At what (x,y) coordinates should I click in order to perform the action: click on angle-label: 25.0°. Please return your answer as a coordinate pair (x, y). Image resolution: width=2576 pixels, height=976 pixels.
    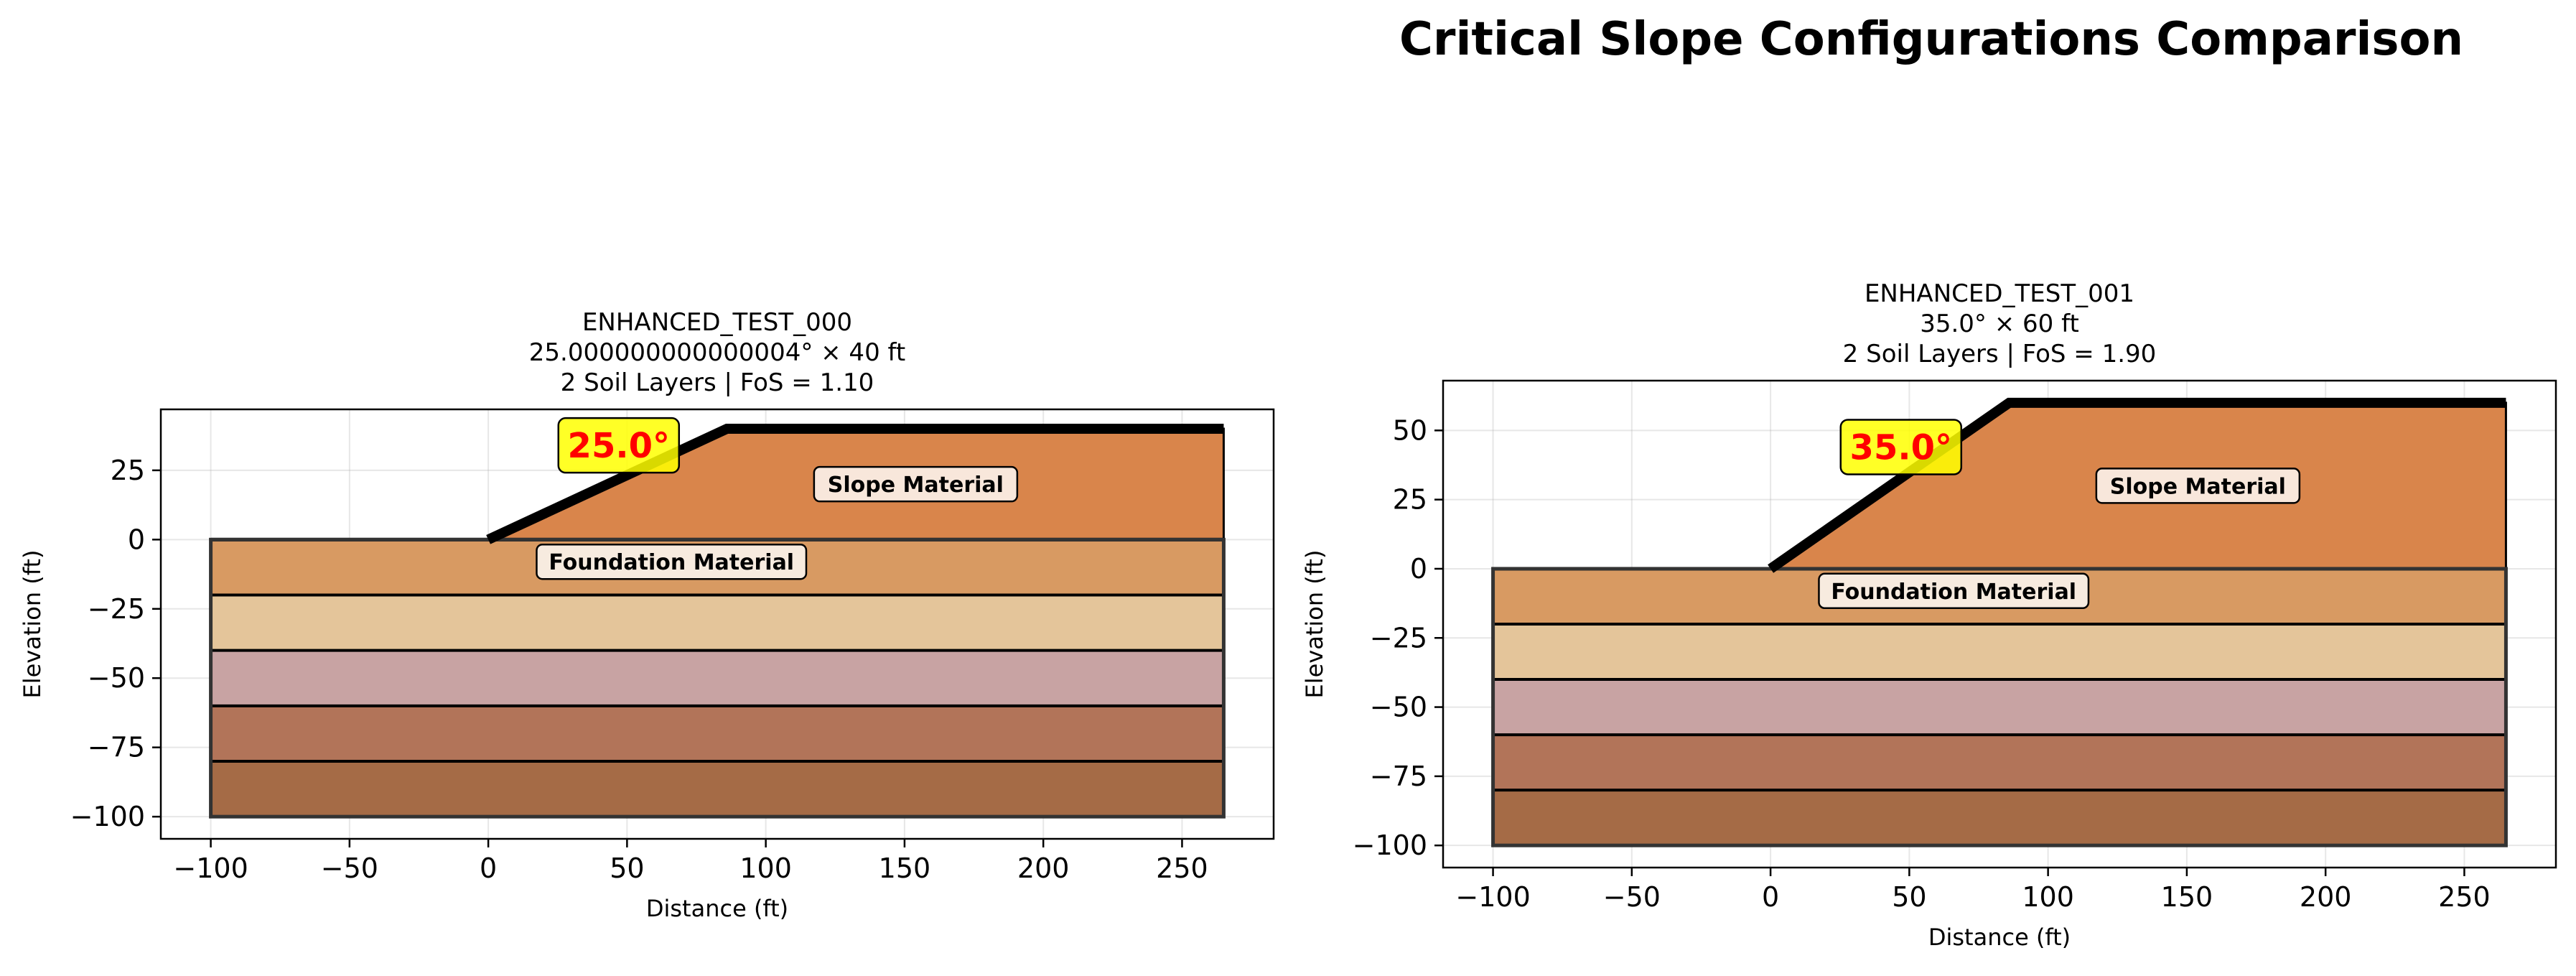
    Looking at the image, I should click on (619, 446).